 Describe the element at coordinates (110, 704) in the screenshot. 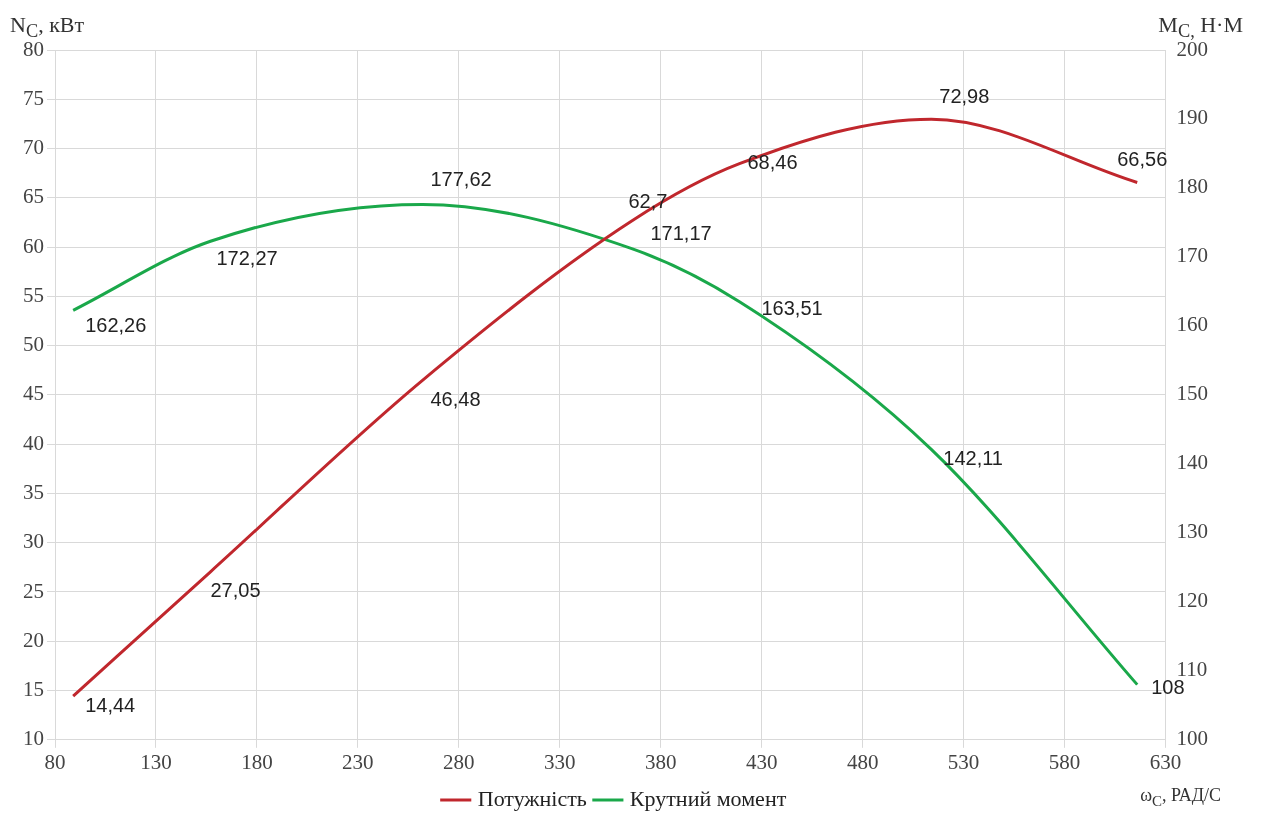

I see `data-label: 14,44` at that location.